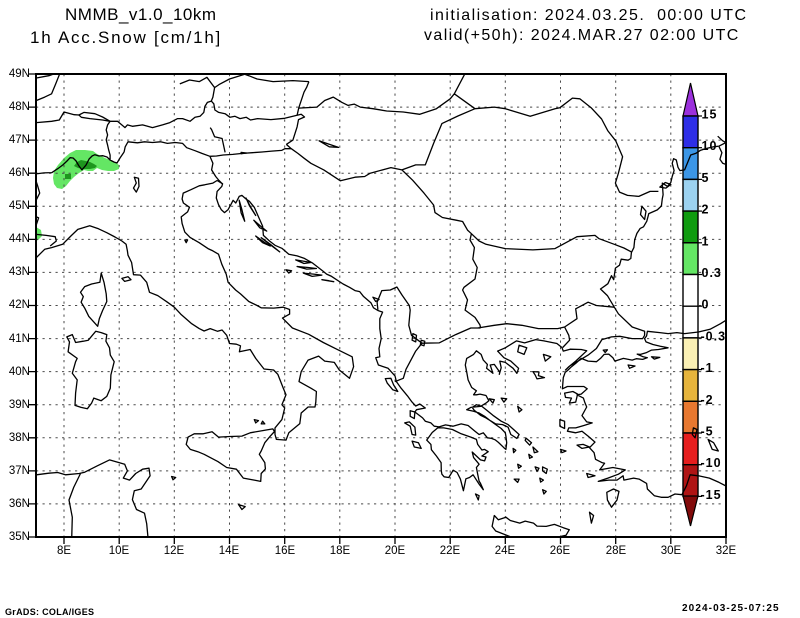 The height and width of the screenshot is (618, 800). I want to click on svg-text: 1, so click(706, 241).